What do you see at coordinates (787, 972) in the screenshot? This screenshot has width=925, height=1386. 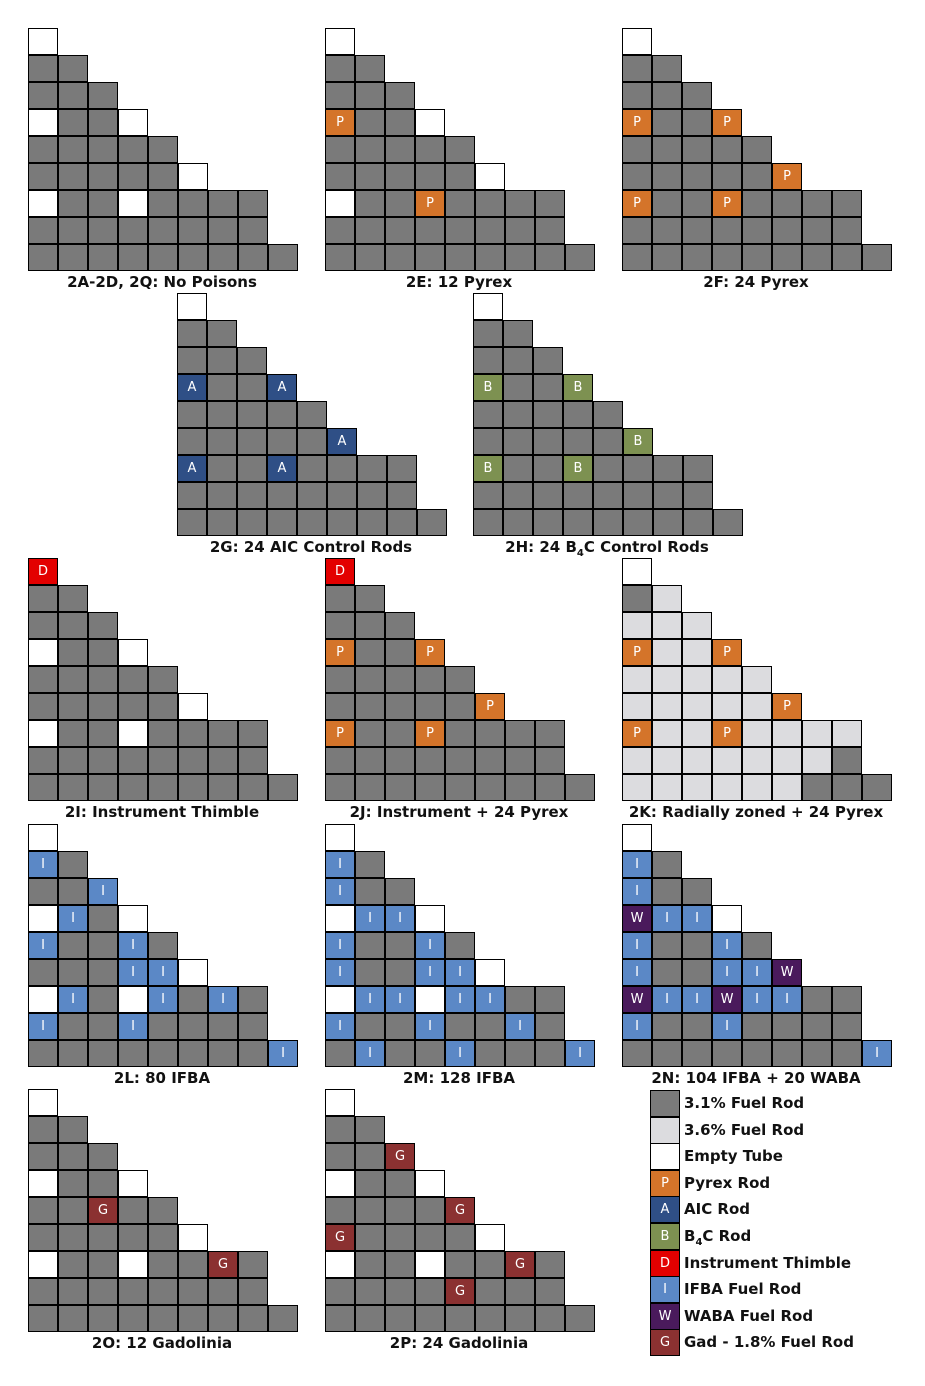 I see `pin-cell: W` at bounding box center [787, 972].